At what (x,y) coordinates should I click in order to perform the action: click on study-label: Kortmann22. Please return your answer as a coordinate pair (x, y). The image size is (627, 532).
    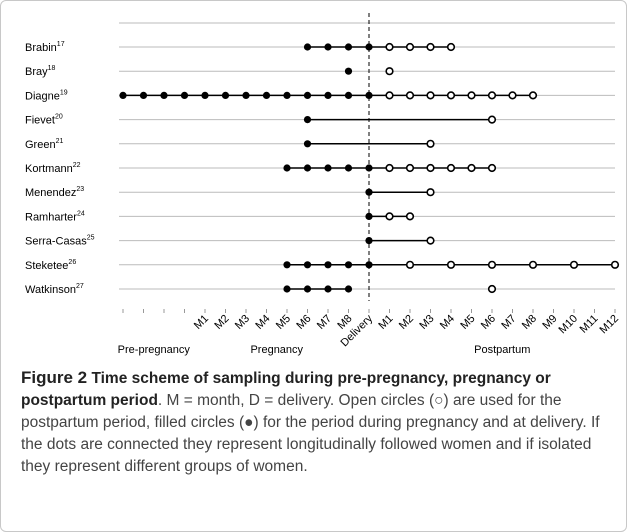
    Looking at the image, I should click on (53, 168).